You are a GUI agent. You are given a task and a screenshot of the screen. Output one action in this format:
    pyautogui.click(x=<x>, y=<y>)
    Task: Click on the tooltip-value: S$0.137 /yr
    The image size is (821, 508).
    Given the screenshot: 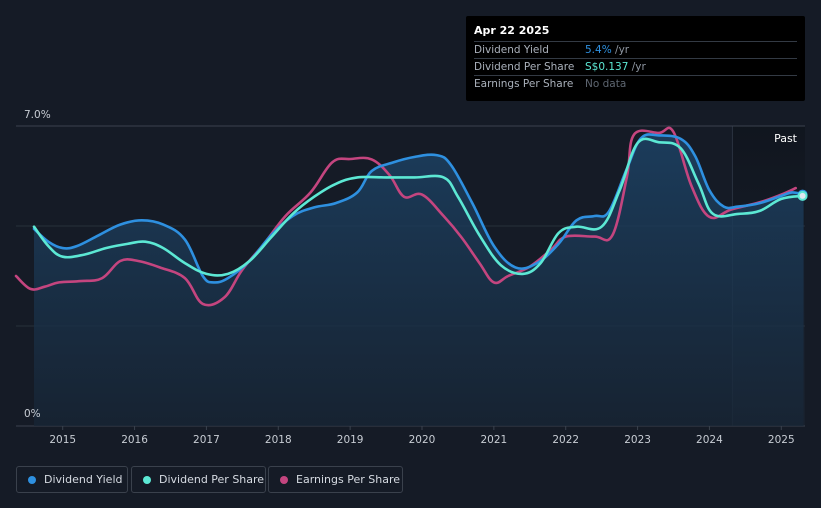 What is the action you would take?
    pyautogui.click(x=615, y=67)
    